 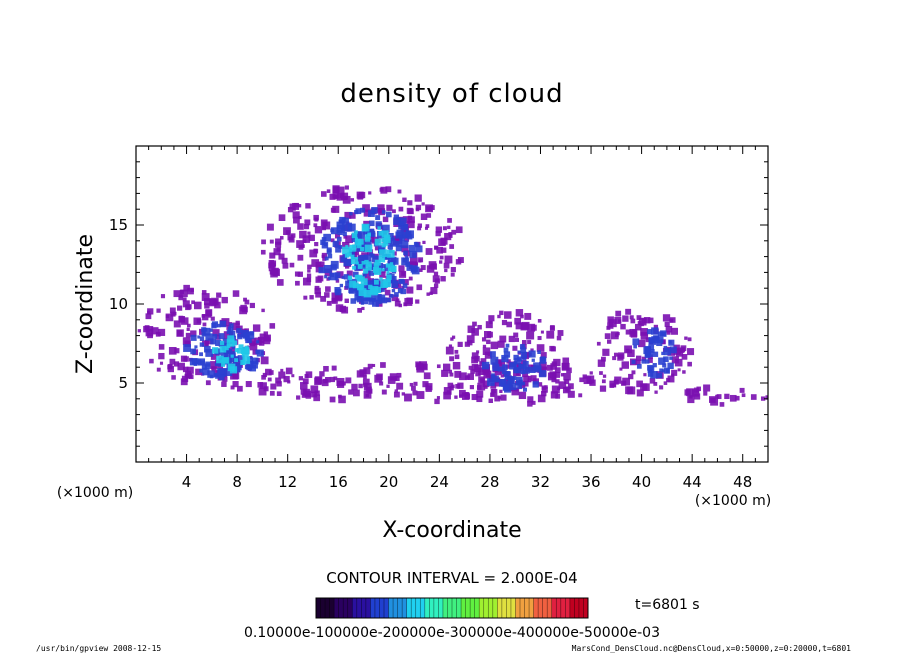 I want to click on colorbar, so click(x=452, y=608).